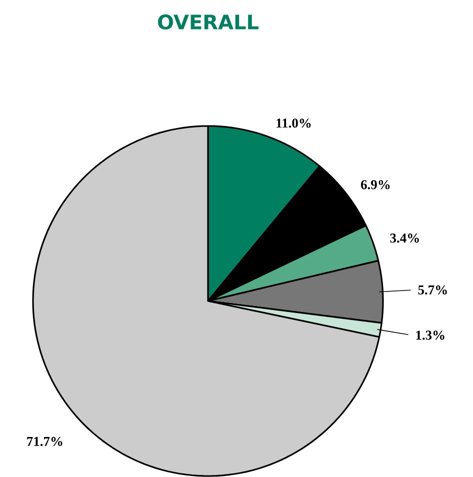  Describe the element at coordinates (208, 22) in the screenshot. I see `chart-title: OVERALL` at that location.